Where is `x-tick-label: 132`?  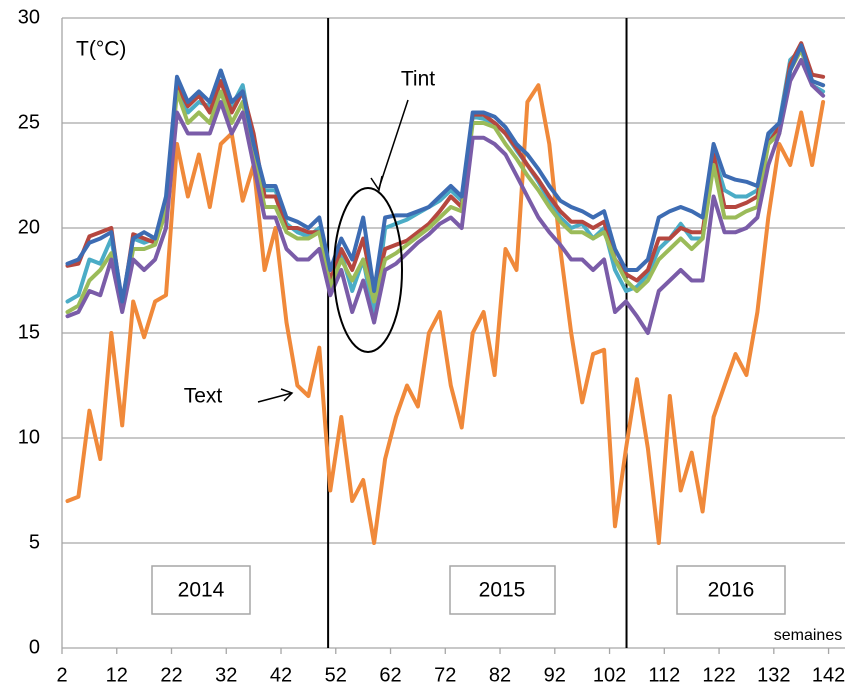
x-tick-label: 132 is located at coordinates (773, 675).